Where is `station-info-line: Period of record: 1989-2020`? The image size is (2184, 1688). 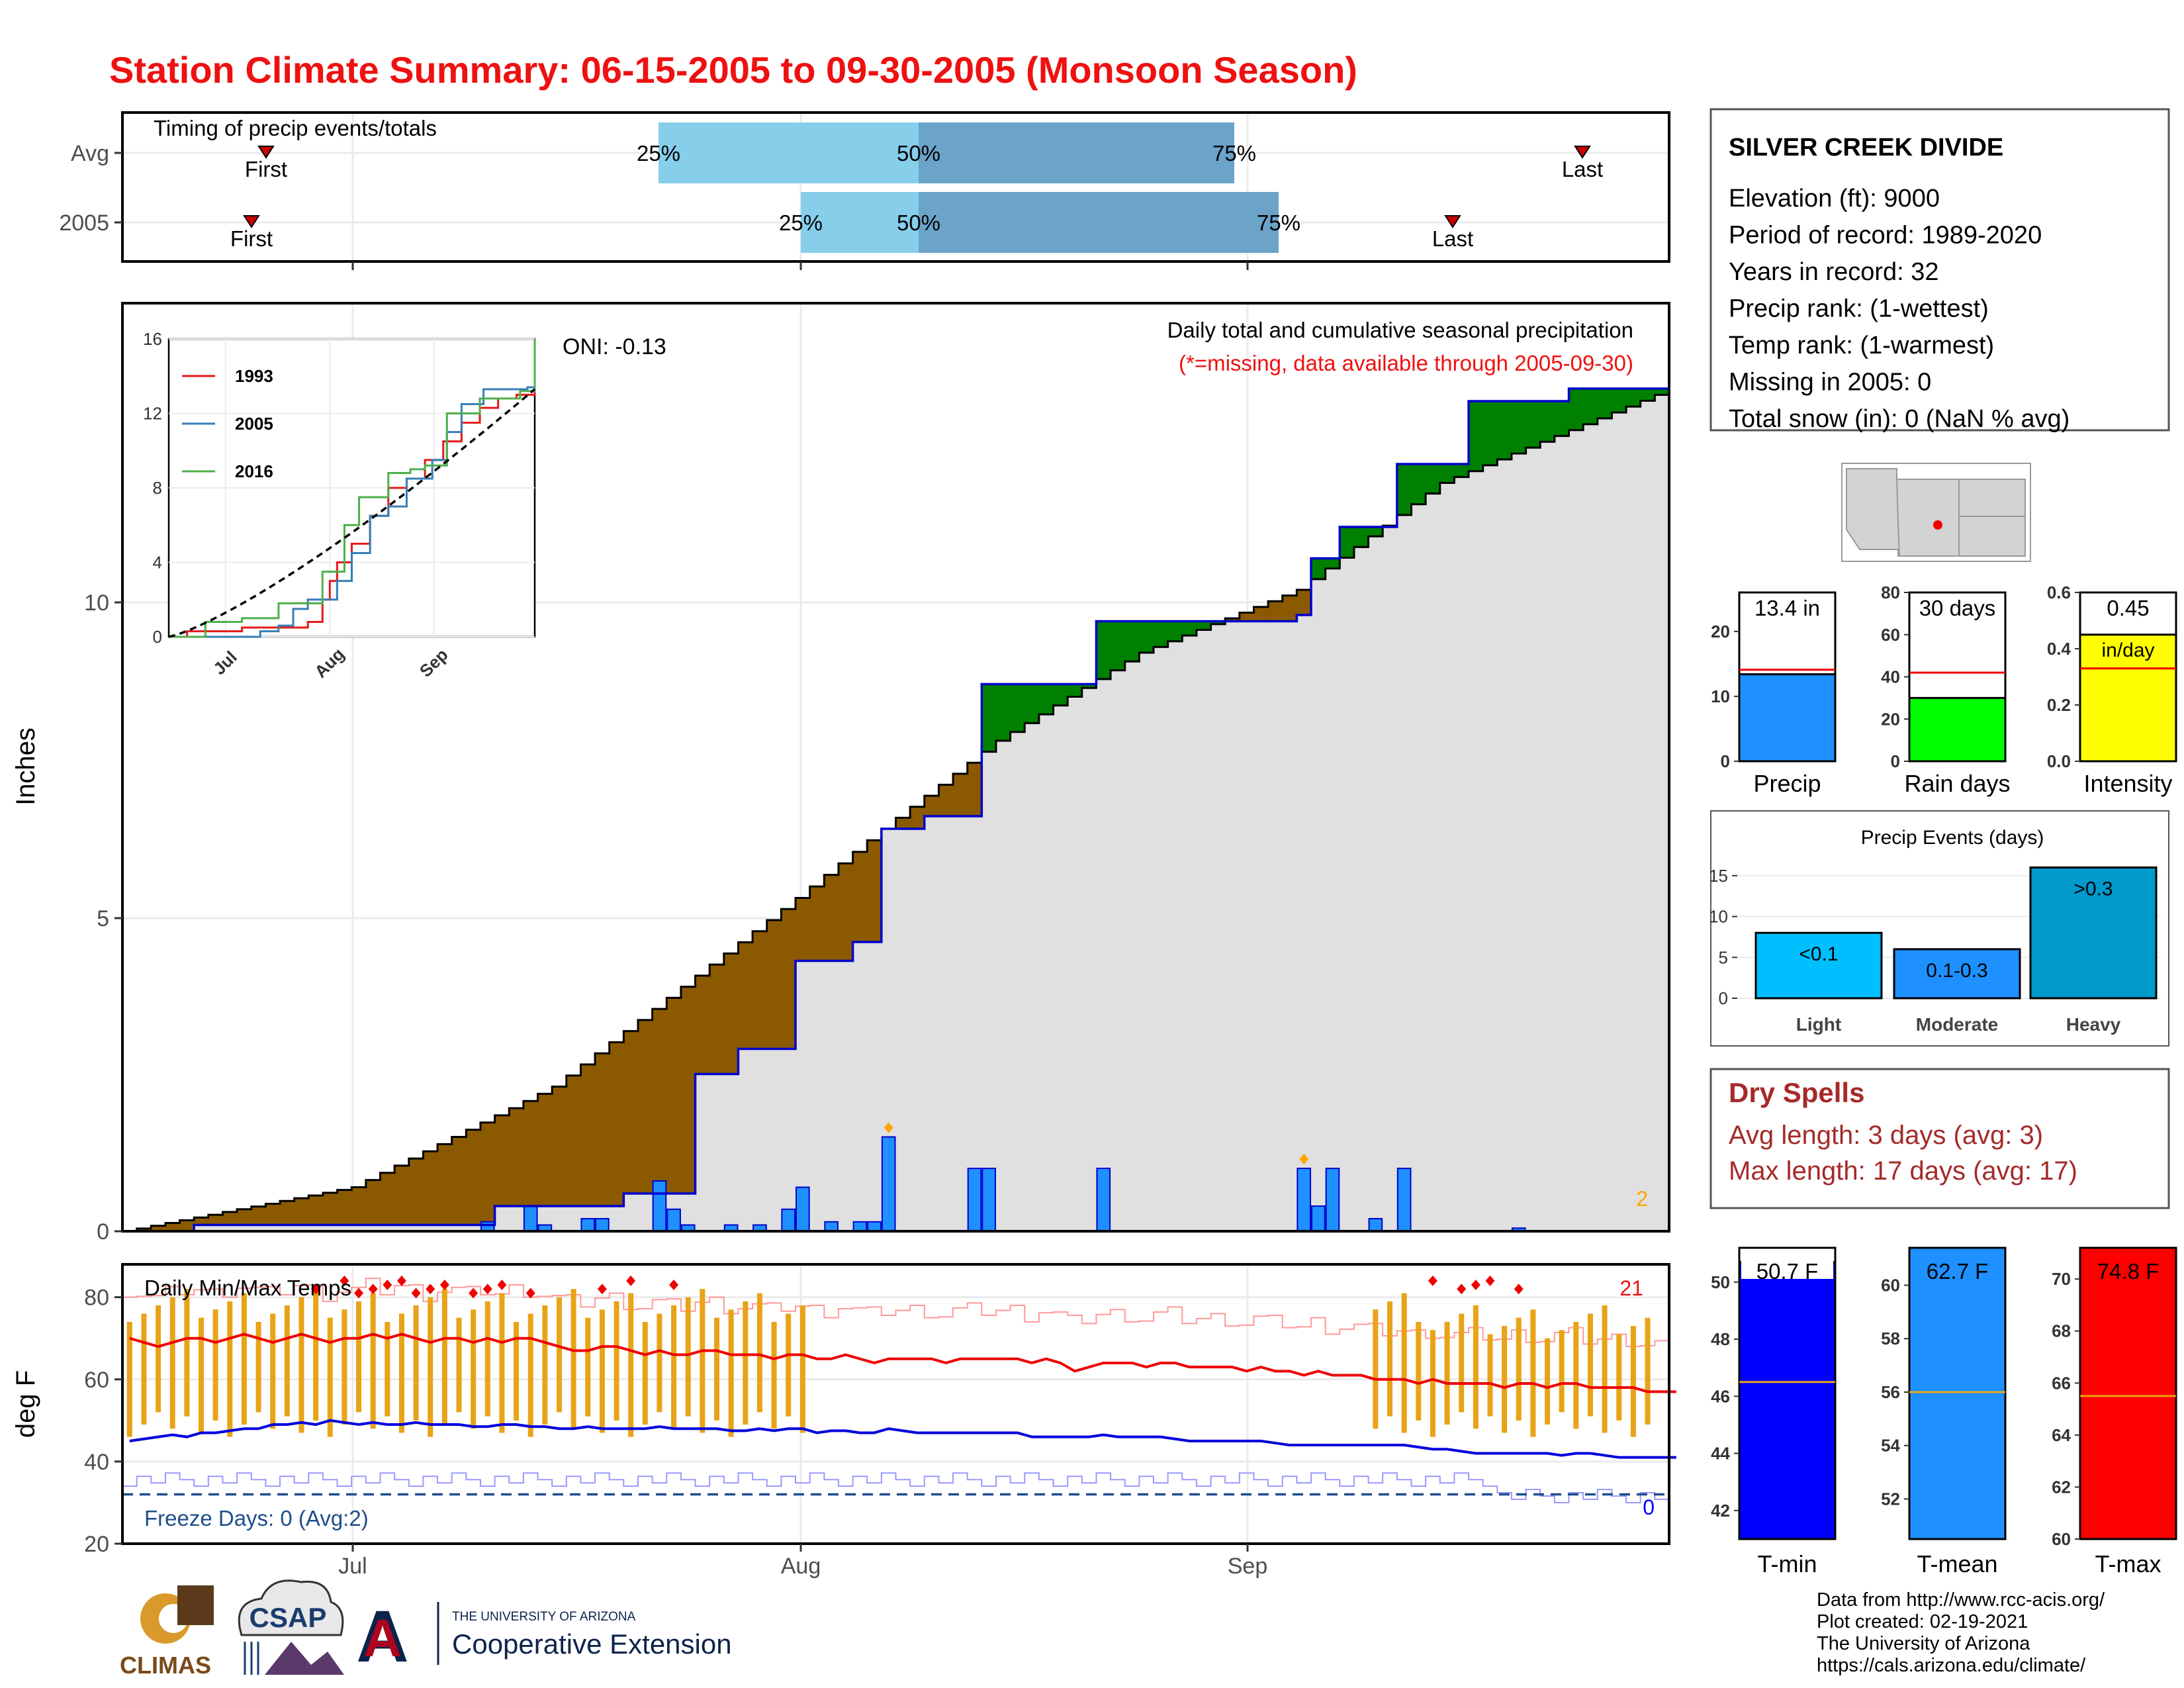
station-info-line: Period of record: 1989-2020 is located at coordinates (1885, 236).